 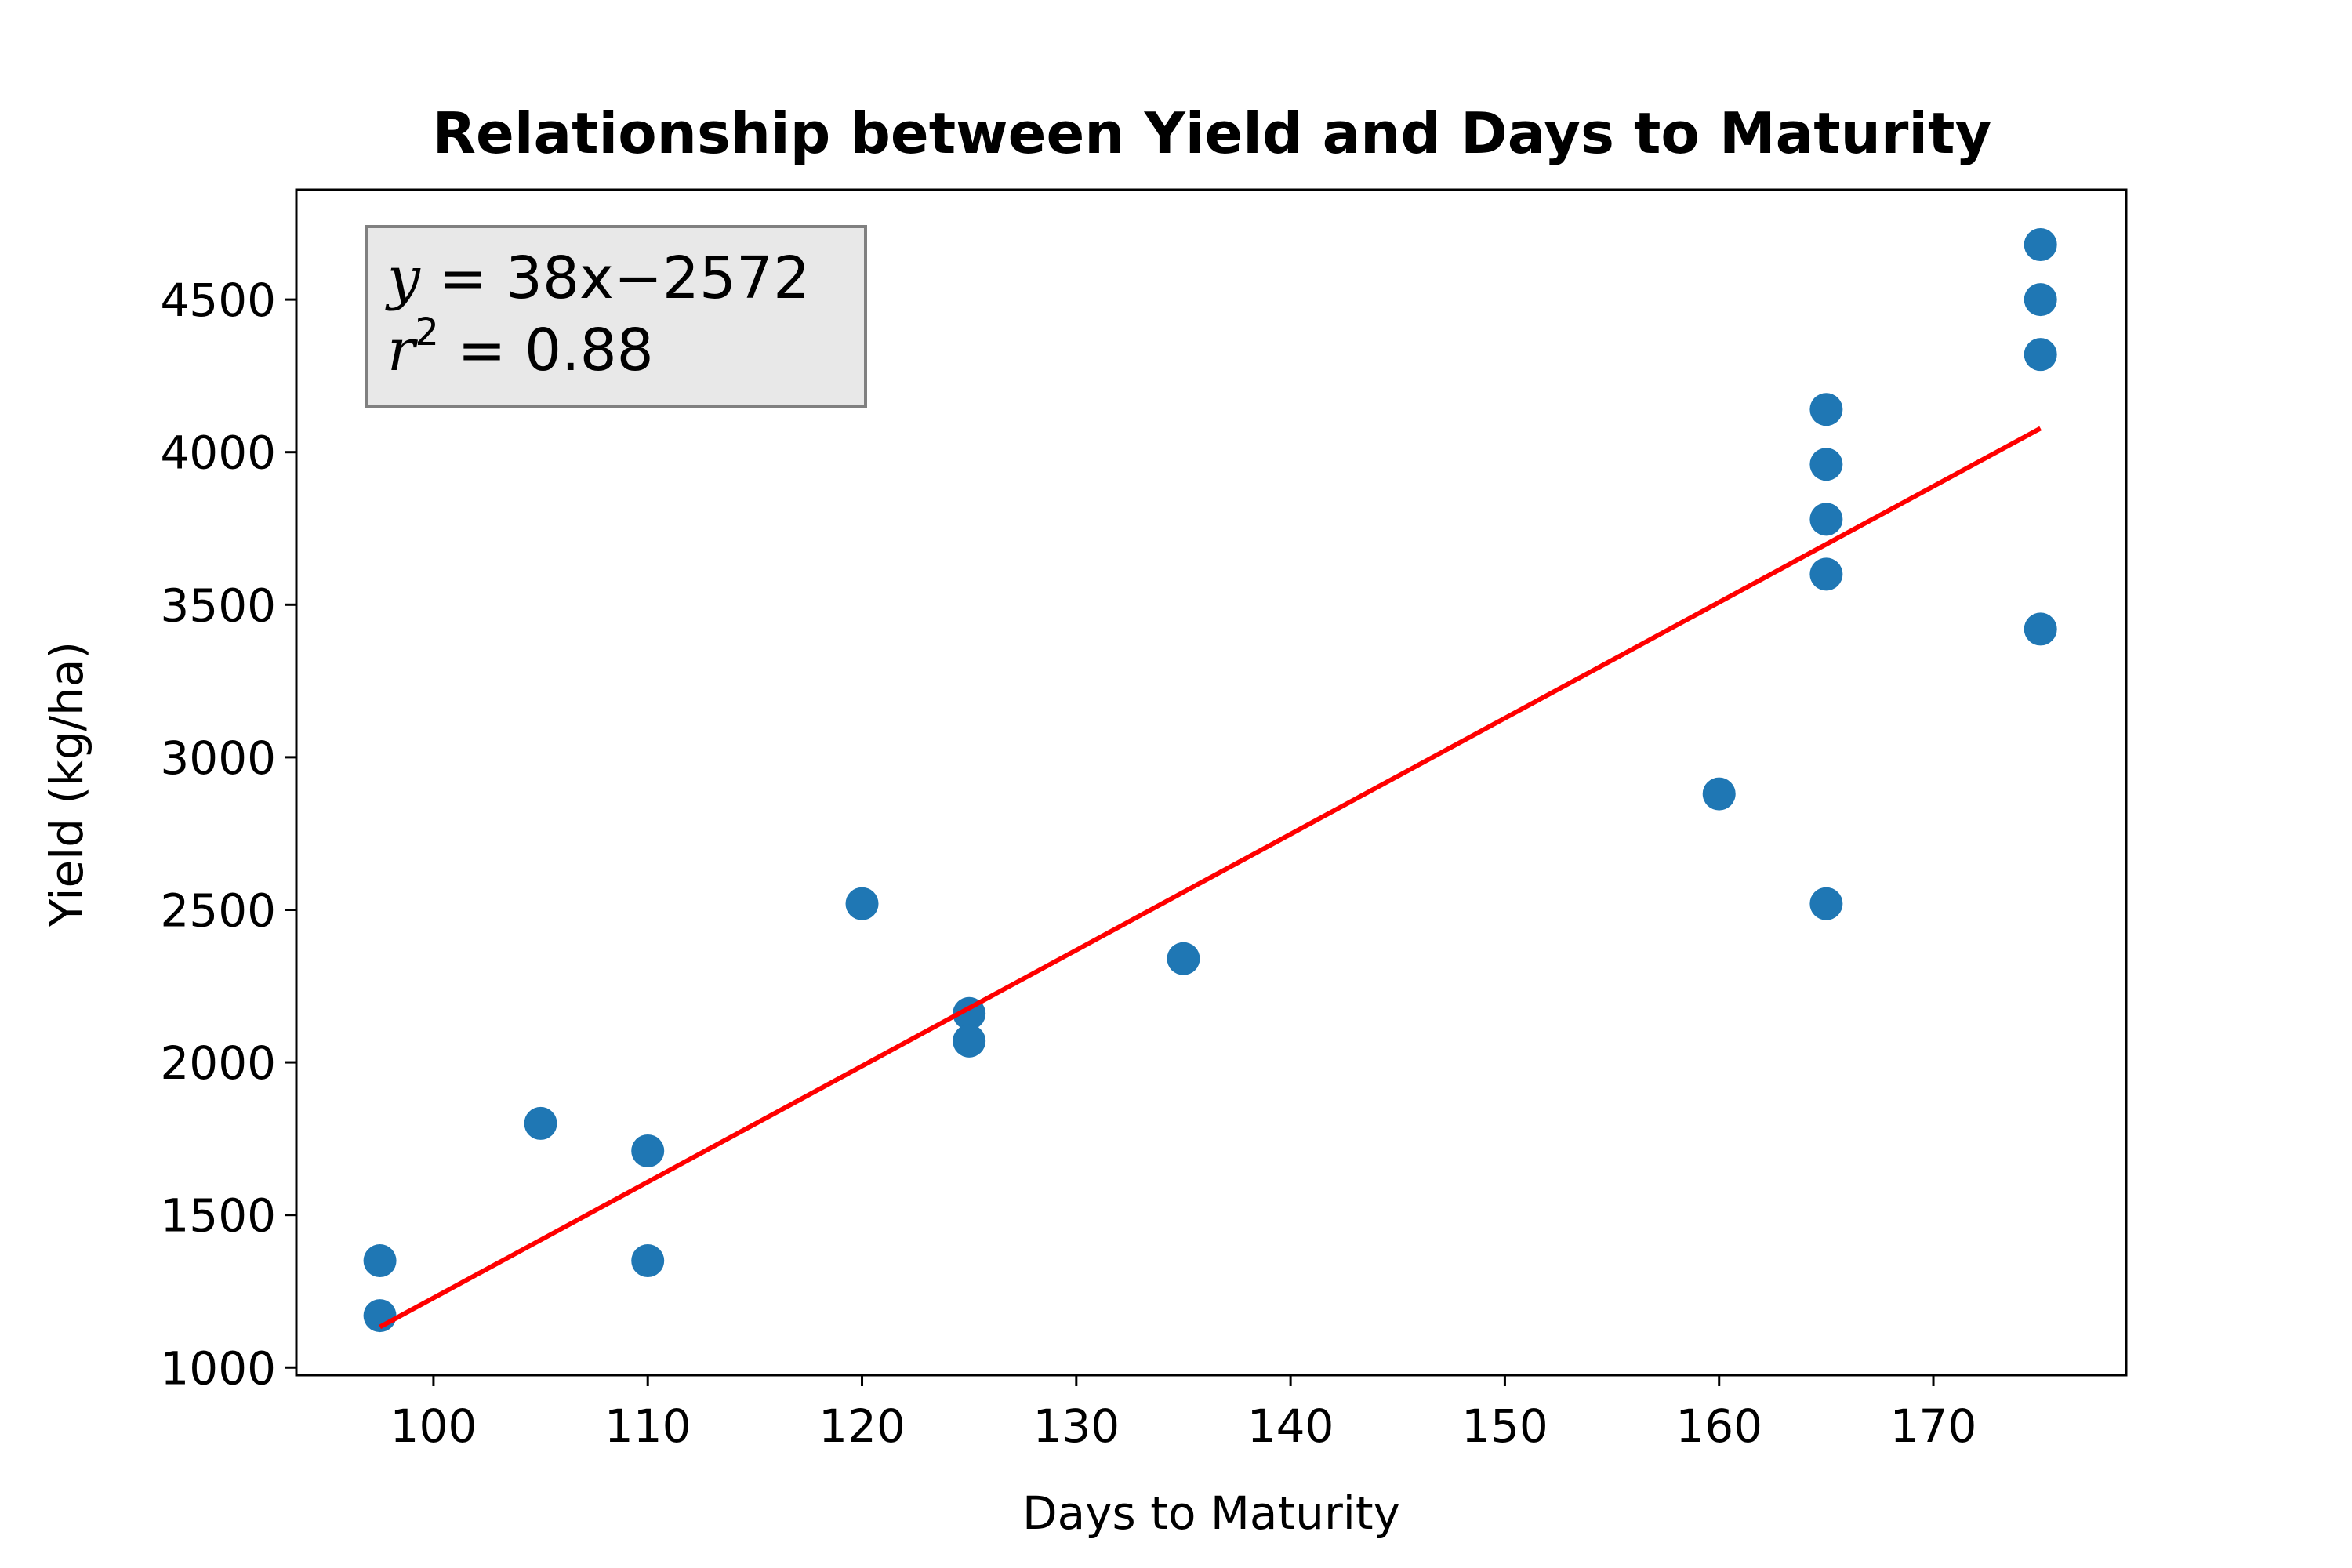 What do you see at coordinates (218, 453) in the screenshot?
I see `y-tick-label: 4000` at bounding box center [218, 453].